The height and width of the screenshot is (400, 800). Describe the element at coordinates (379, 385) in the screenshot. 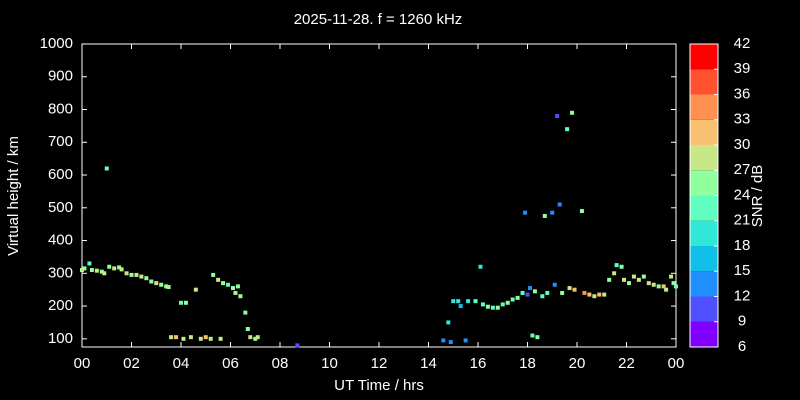

I see `x-axis-label: UT Time / hrs` at that location.